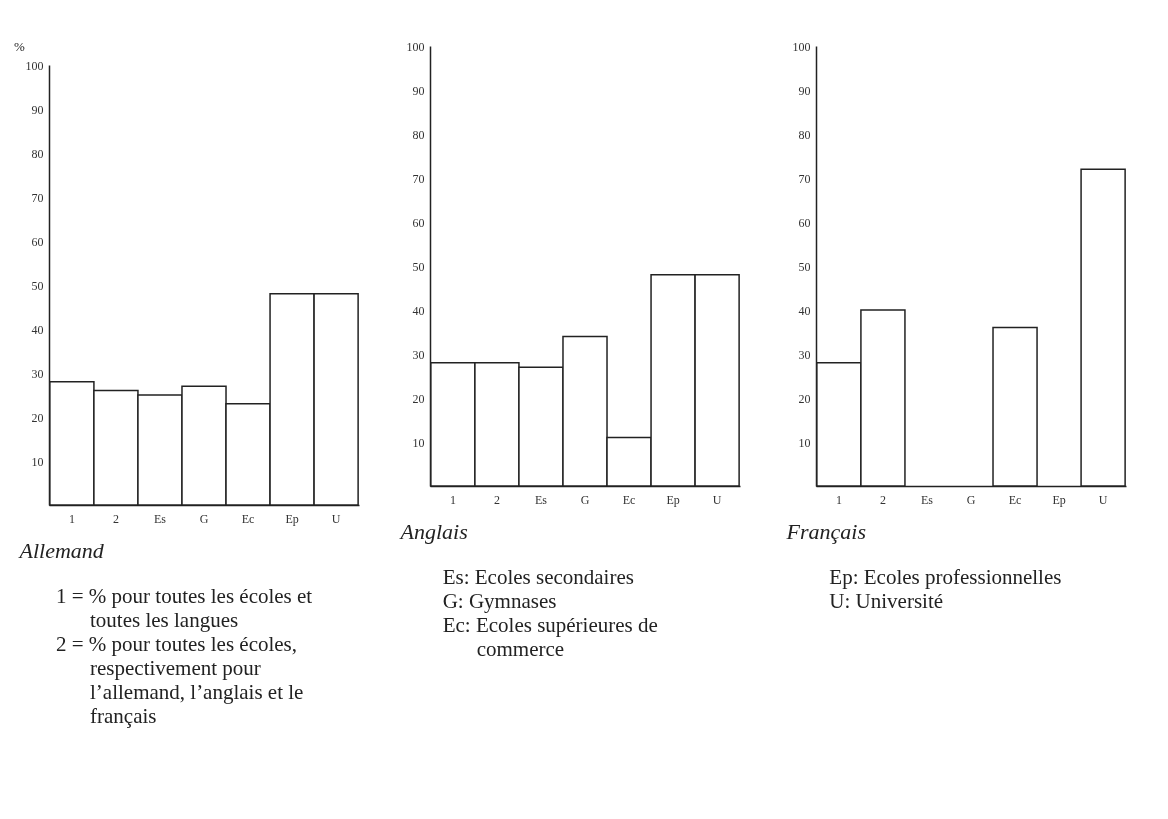  Describe the element at coordinates (433, 531) in the screenshot. I see `x-axis-title: Anglais` at that location.